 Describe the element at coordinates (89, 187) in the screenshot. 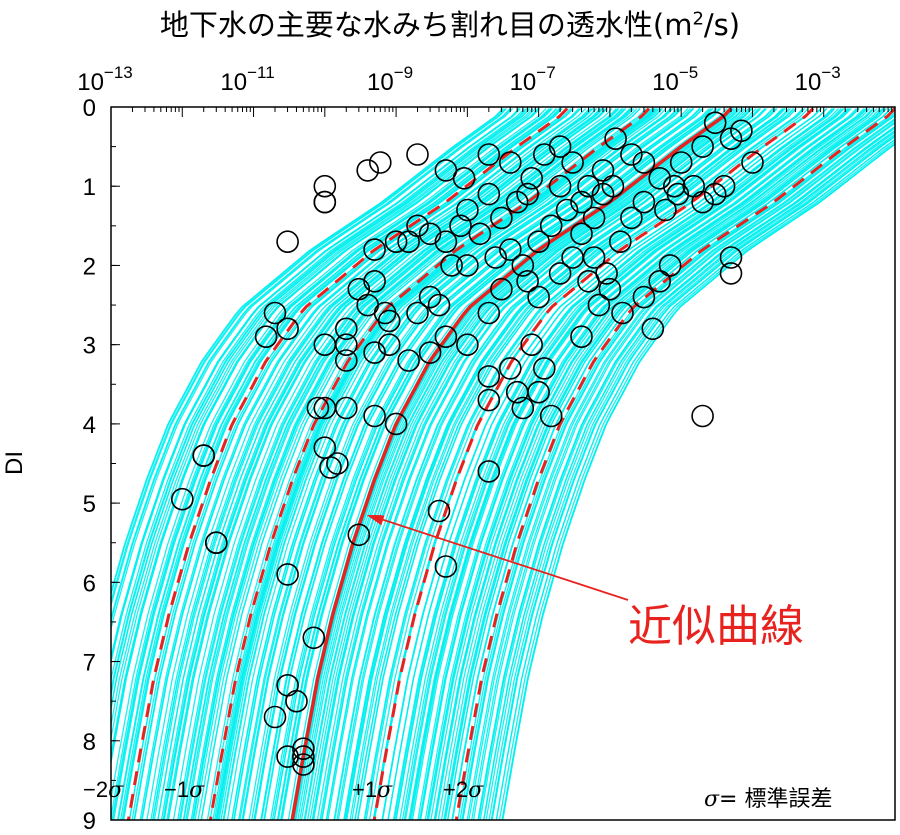

I see `y-tick-label: 1` at that location.